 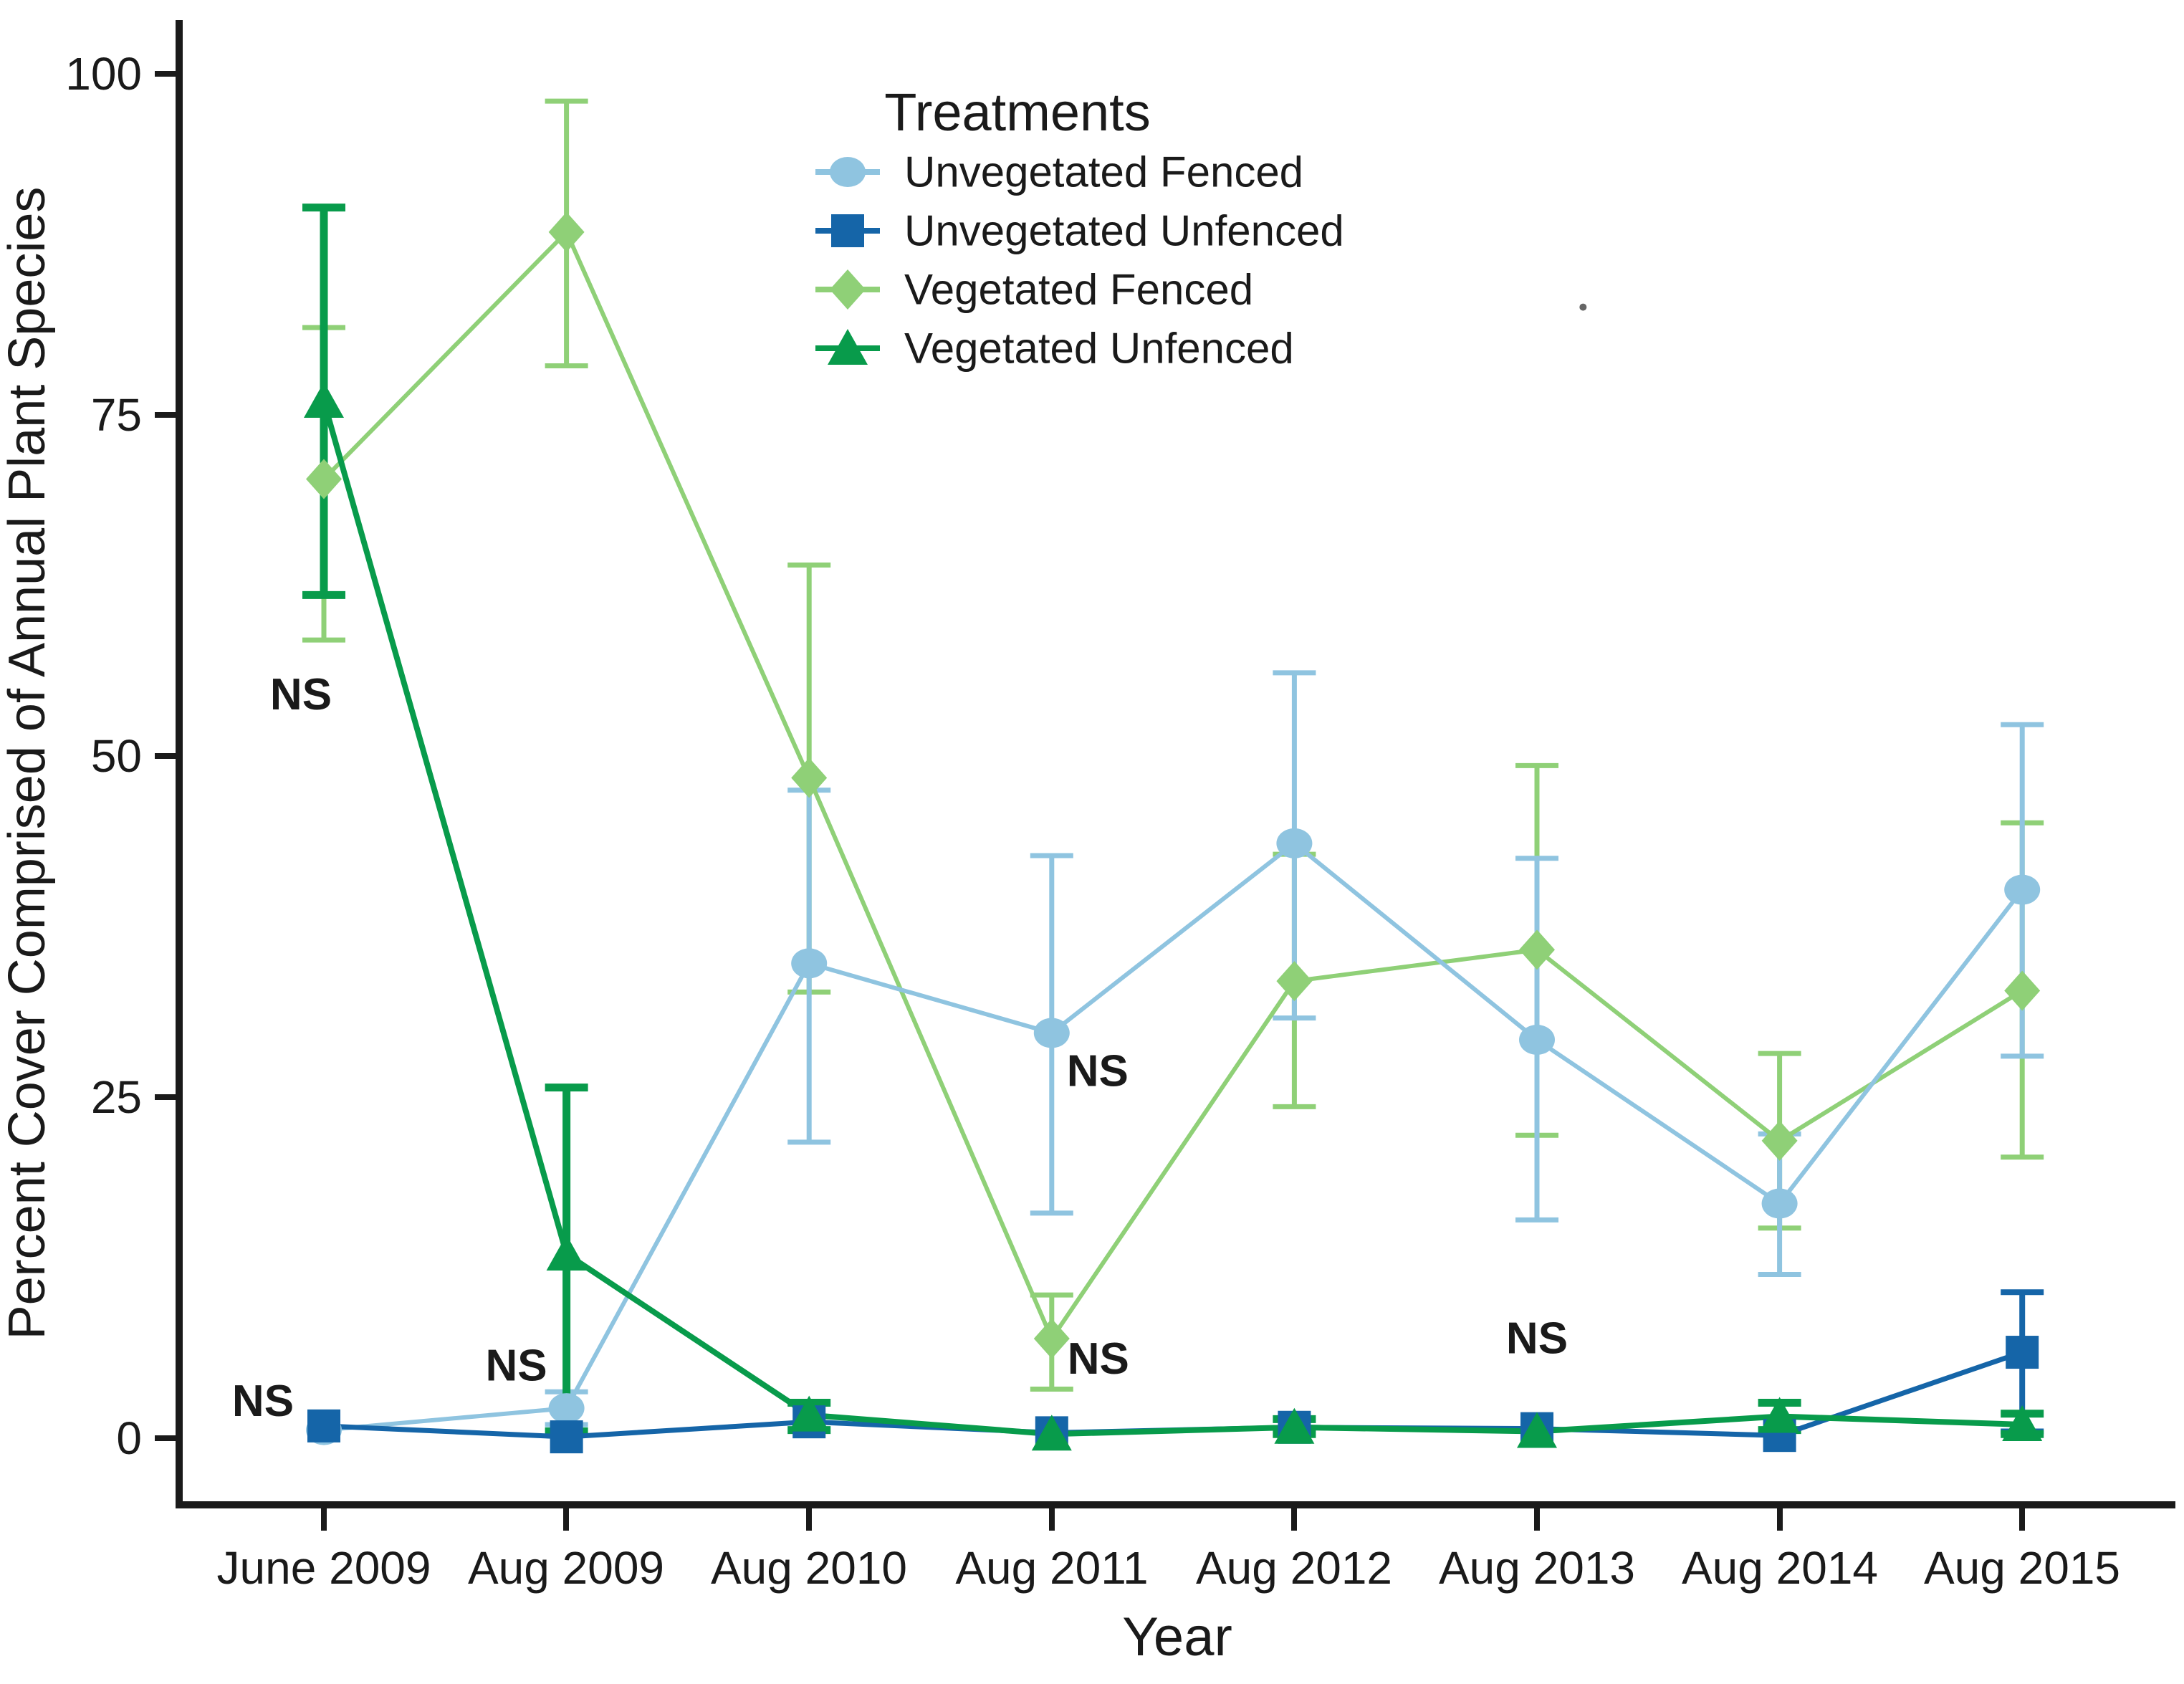 I want to click on x-tick-label: Aug 2015, so click(x=2022, y=1568).